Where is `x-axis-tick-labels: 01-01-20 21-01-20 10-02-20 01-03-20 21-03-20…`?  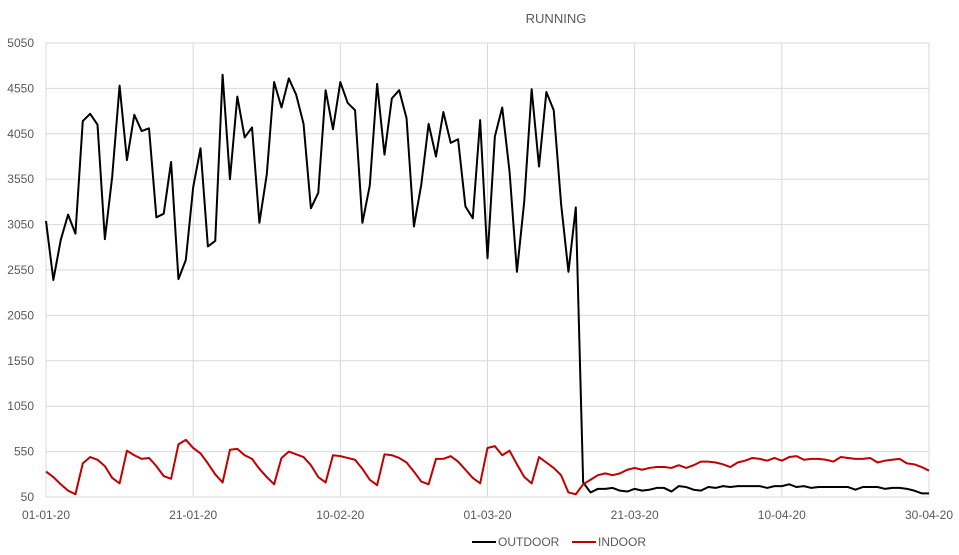
x-axis-tick-labels: 01-01-20 21-01-20 10-02-20 01-03-20 21-03-20… is located at coordinates (487, 515).